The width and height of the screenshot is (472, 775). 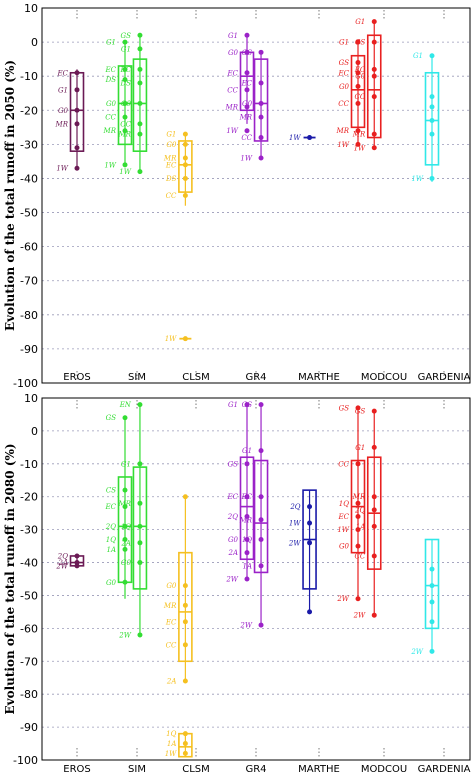 I want to click on point-label: 2Q, so click(x=359, y=510).